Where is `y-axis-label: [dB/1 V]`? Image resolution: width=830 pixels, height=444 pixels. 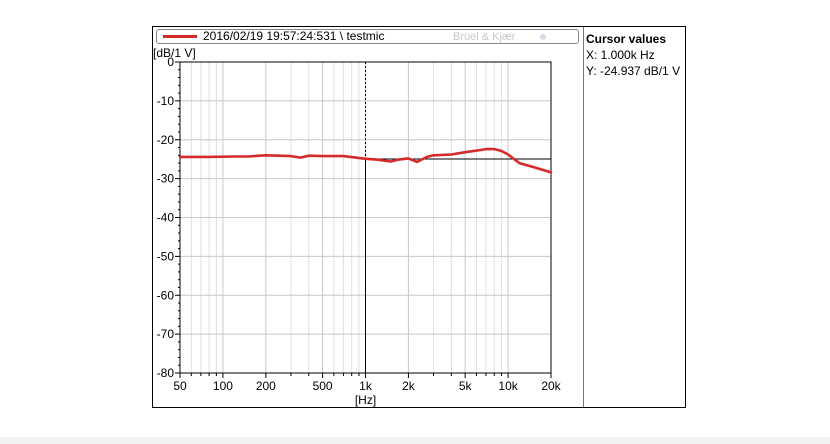
y-axis-label: [dB/1 V] is located at coordinates (174, 53).